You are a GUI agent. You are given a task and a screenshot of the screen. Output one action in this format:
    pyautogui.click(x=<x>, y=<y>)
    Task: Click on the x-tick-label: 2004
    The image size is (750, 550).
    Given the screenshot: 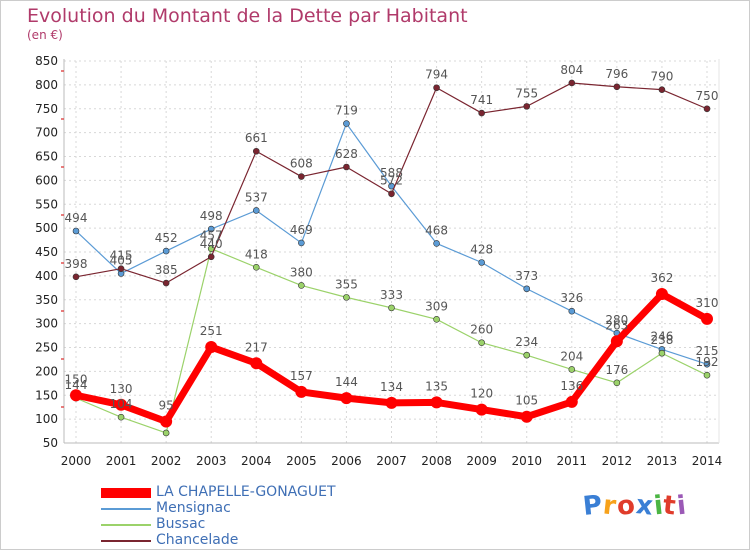 What is the action you would take?
    pyautogui.click(x=256, y=461)
    